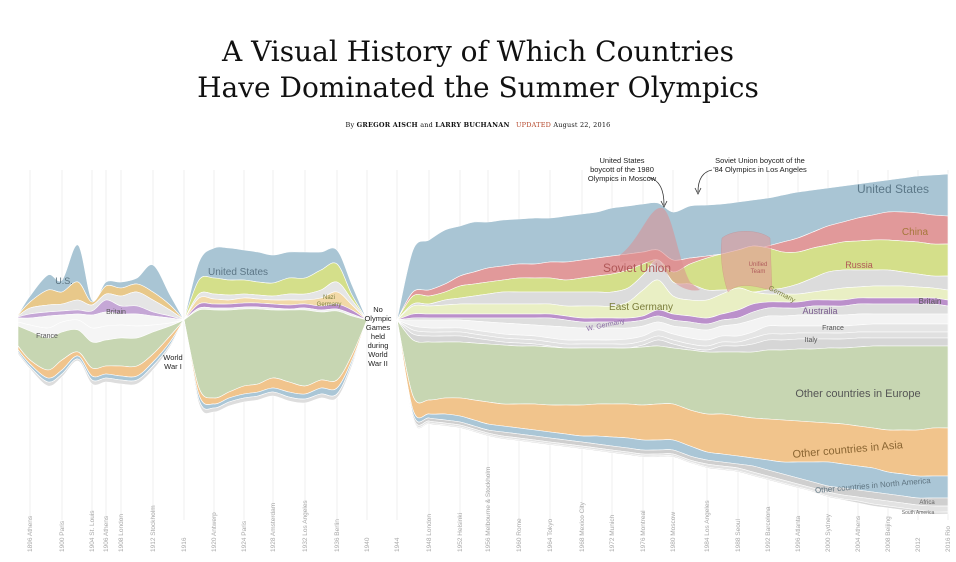  Describe the element at coordinates (116, 312) in the screenshot. I see `label-britain-1908: Britain` at that location.